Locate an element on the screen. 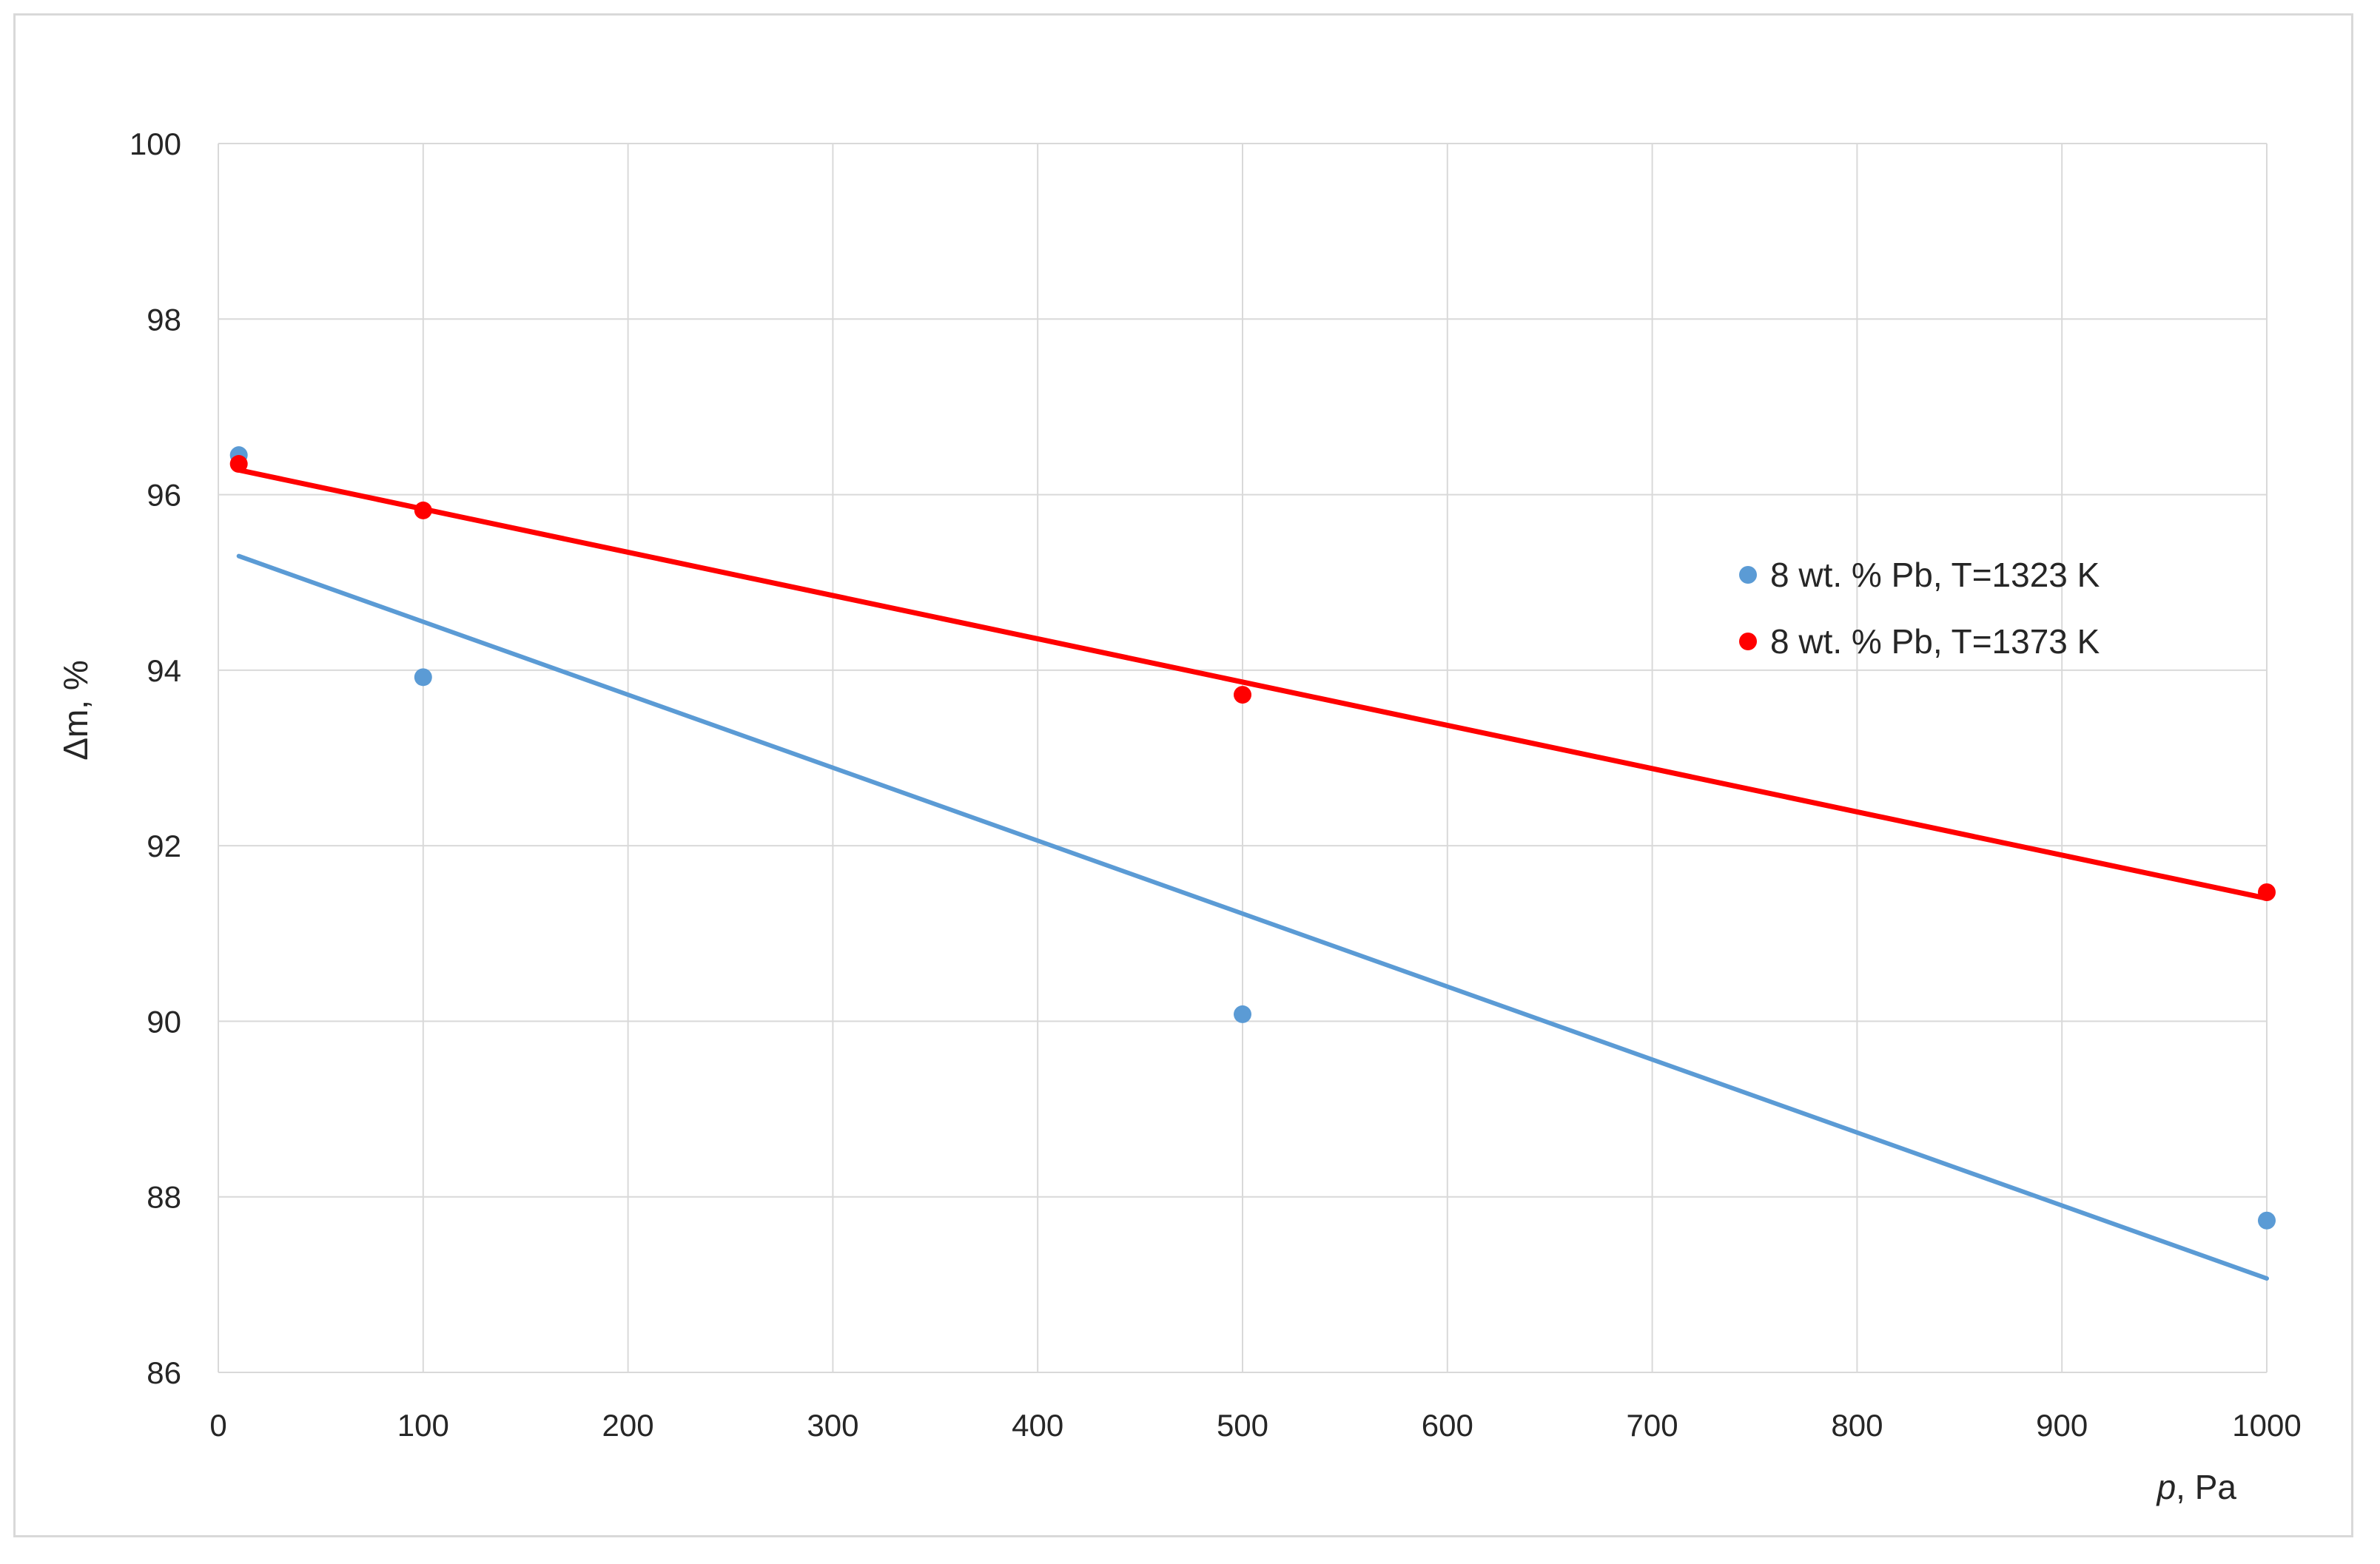 The height and width of the screenshot is (1564, 2380). x-tick-label: 700 is located at coordinates (1653, 1425).